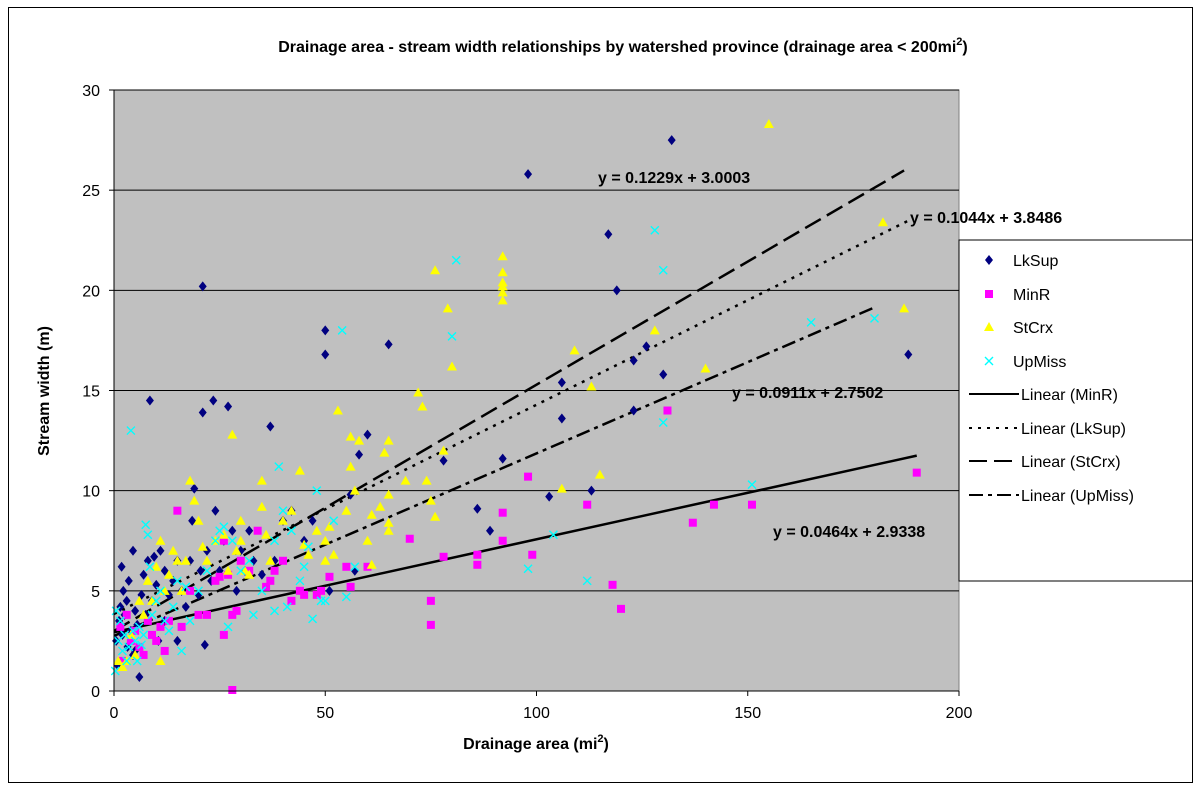  I want to click on y-tick-label-30: 30, so click(91, 91).